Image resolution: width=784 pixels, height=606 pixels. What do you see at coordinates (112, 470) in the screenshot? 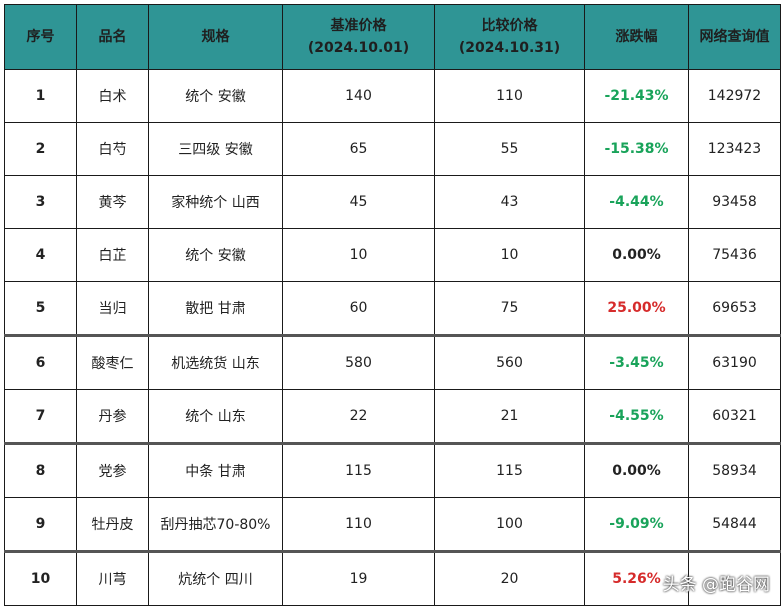
I see `cell-name: 党参` at bounding box center [112, 470].